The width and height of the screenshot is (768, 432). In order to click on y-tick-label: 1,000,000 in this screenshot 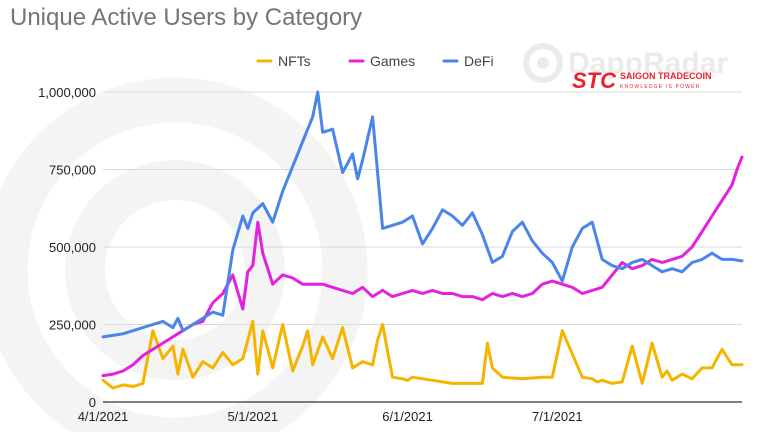, I will do `click(67, 92)`.